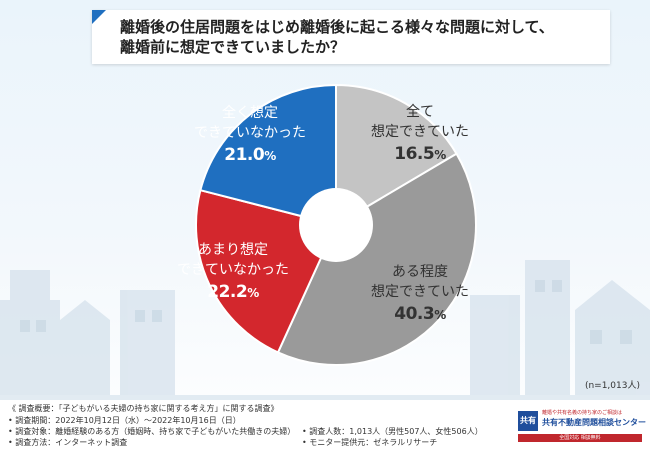 The width and height of the screenshot is (650, 450). Describe the element at coordinates (582, 413) in the screenshot. I see `logo-subtitle: 離婚や共有名義の持ち家のご相談は` at that location.